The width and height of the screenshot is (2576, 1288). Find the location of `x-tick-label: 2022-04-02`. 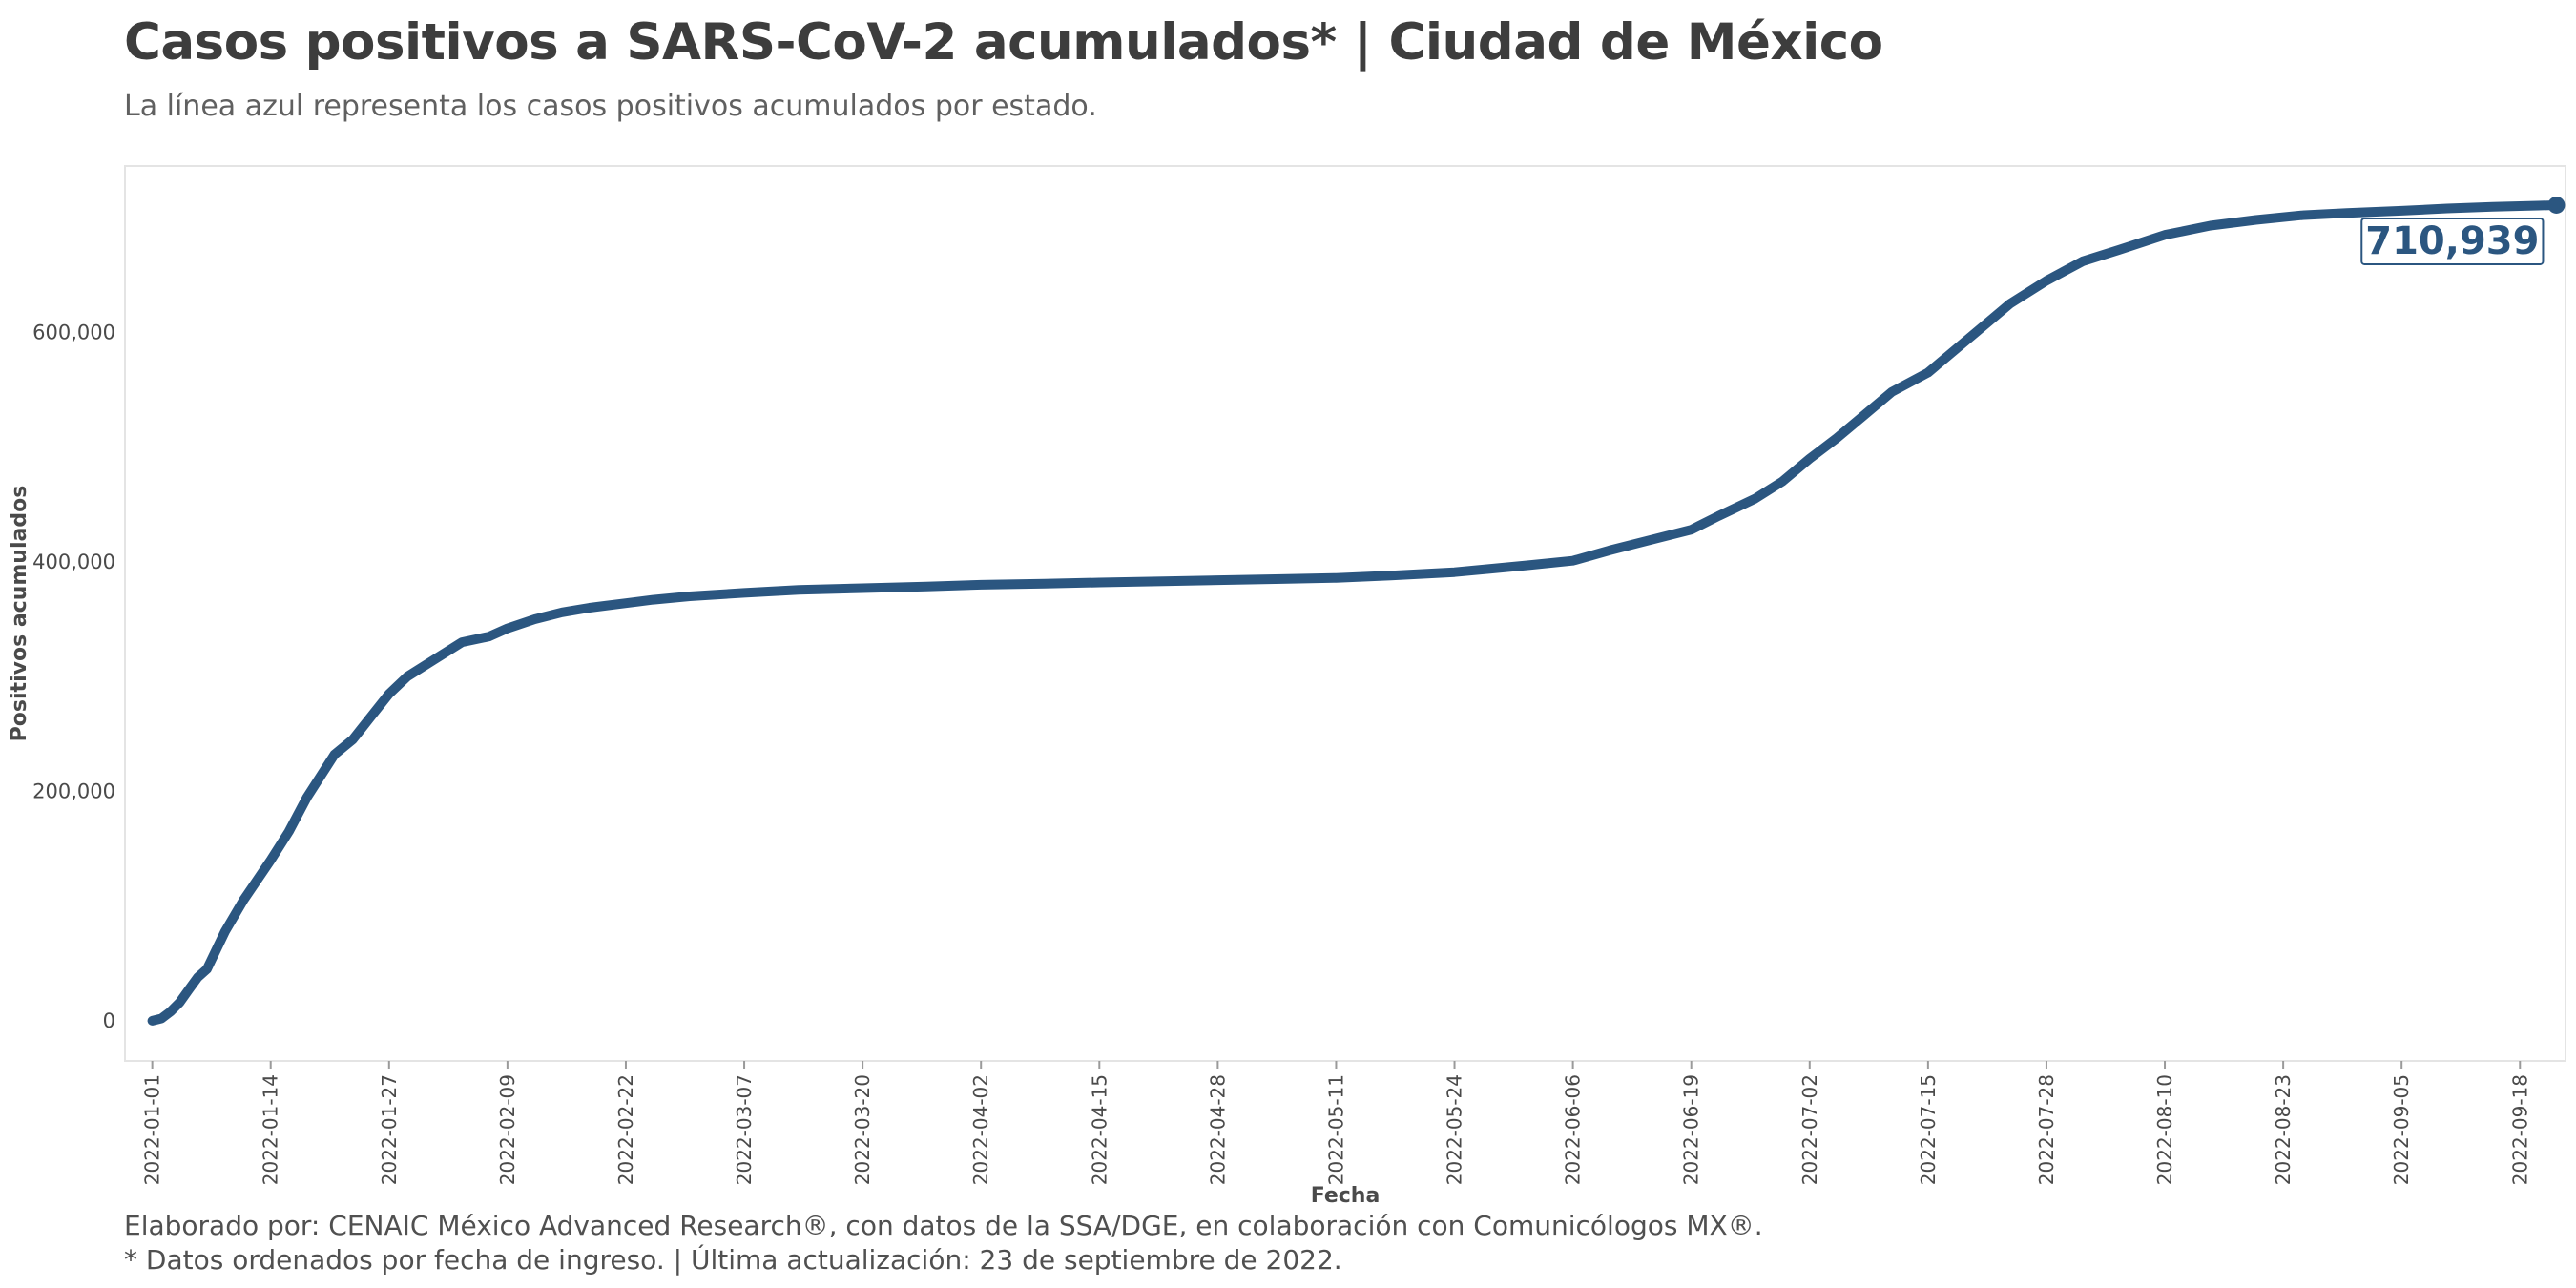

x-tick-label: 2022-04-02 is located at coordinates (980, 1129).